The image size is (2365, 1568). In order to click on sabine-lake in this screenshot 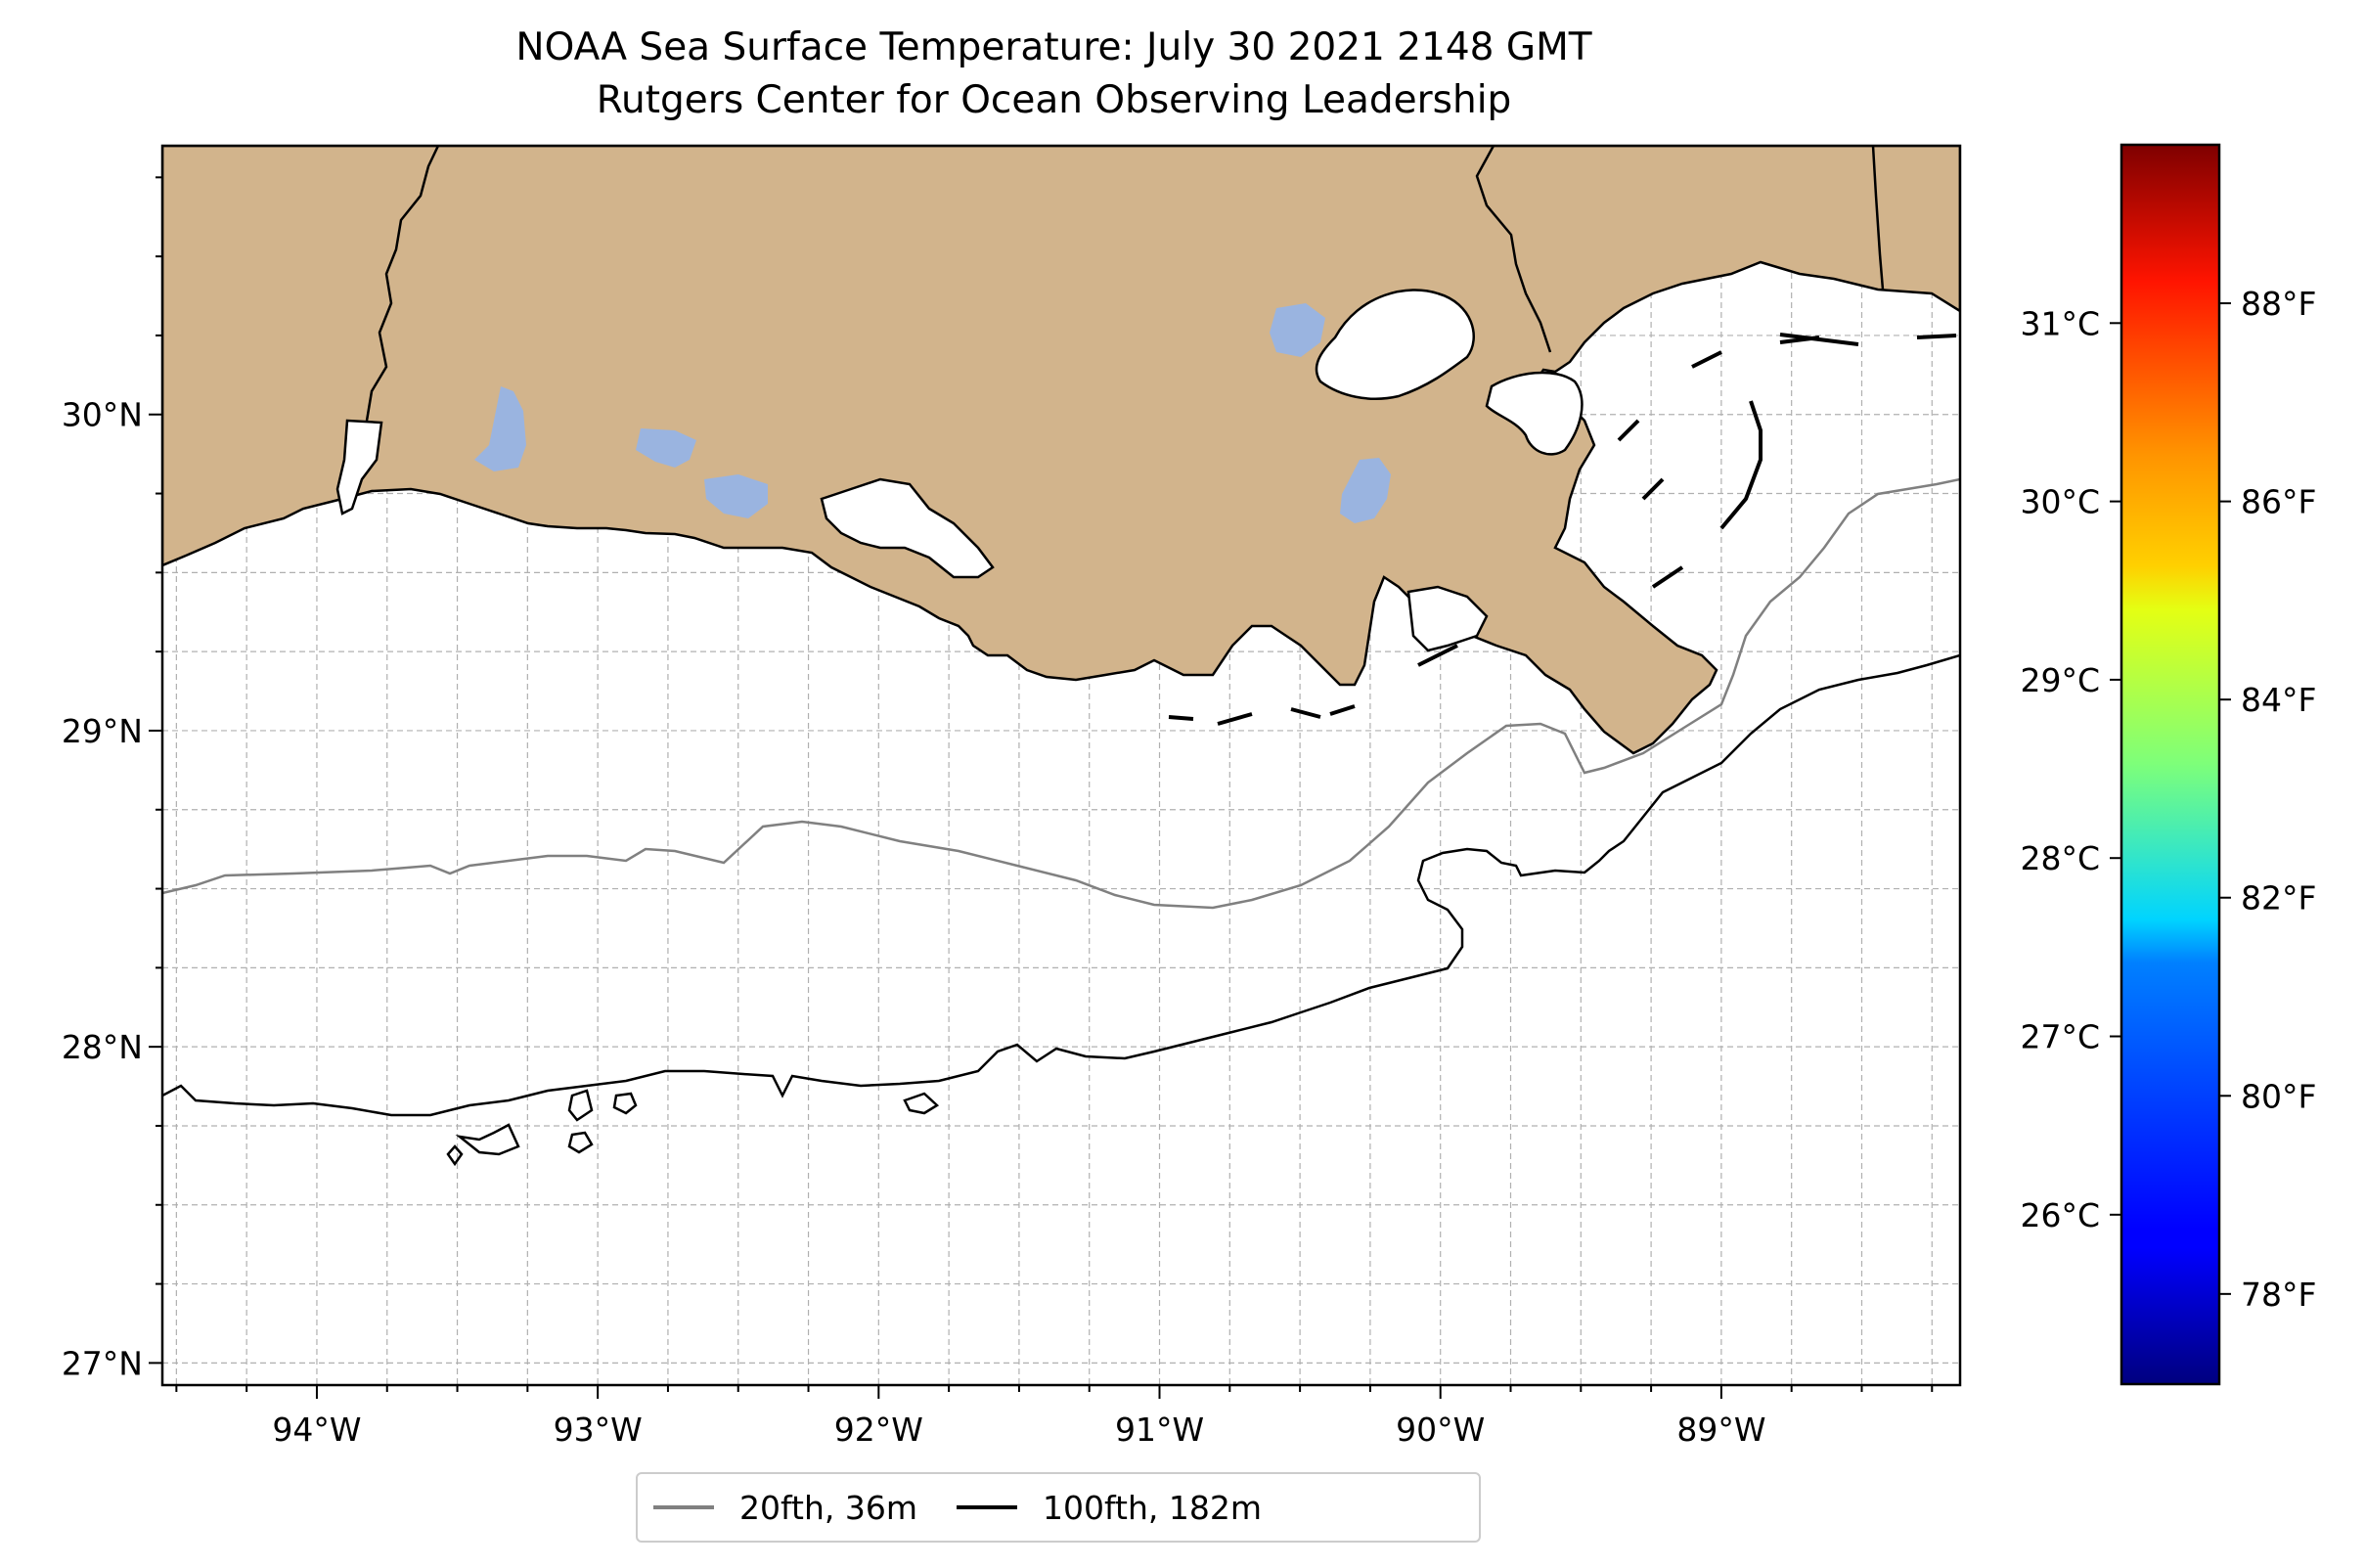, I will do `click(359, 467)`.